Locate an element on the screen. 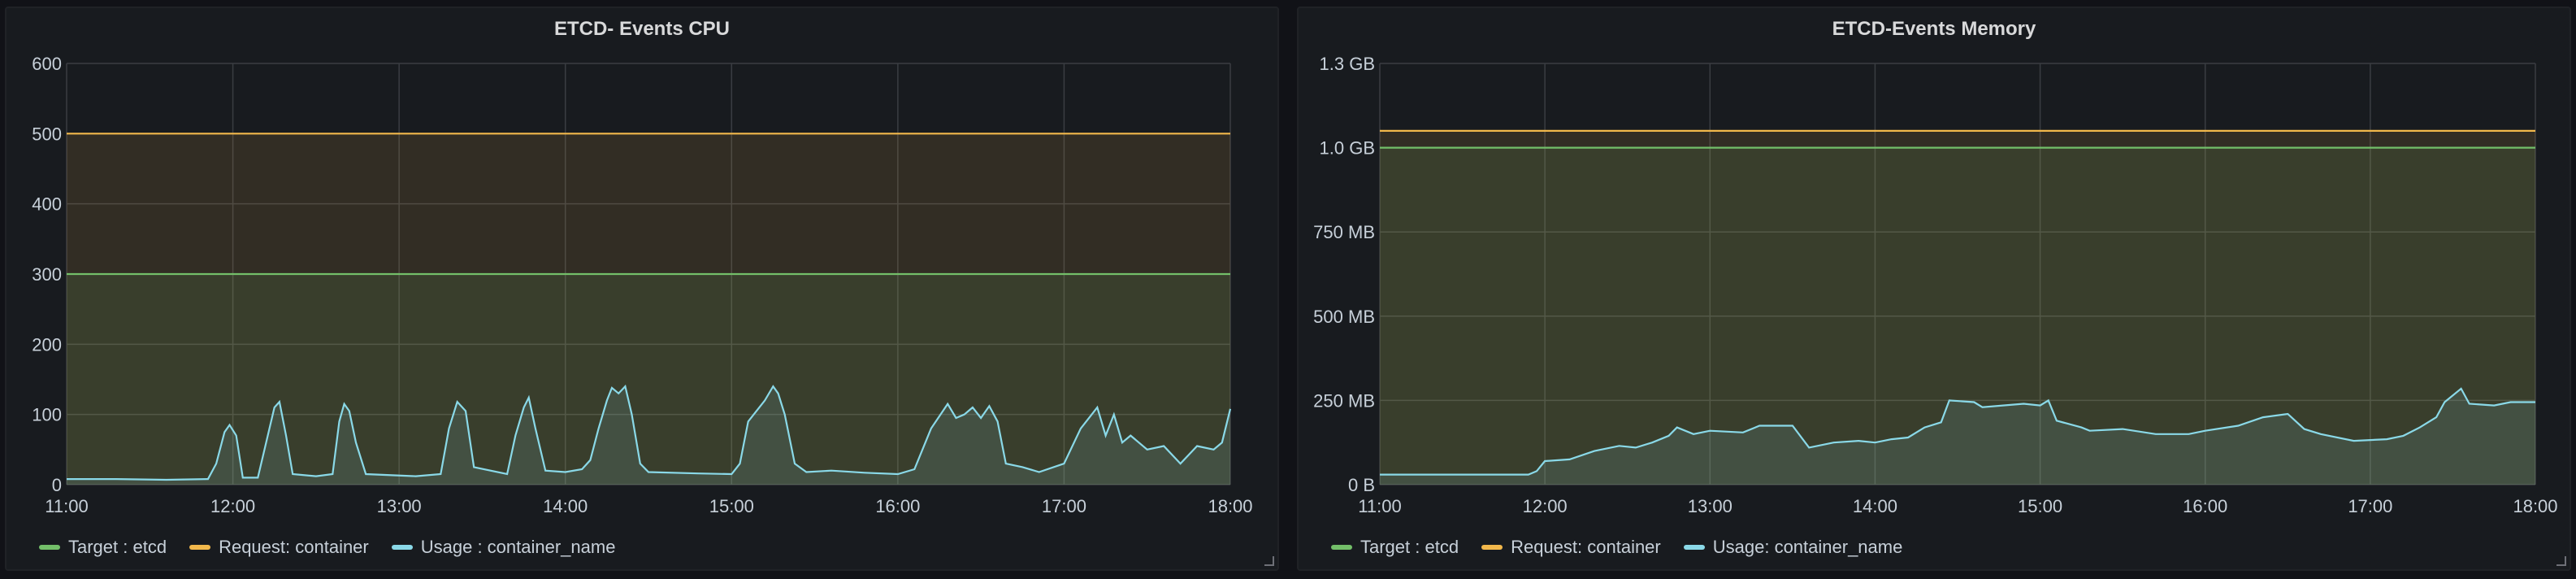 Image resolution: width=2576 pixels, height=579 pixels. y-tick-label: 1.3 GB is located at coordinates (1347, 64).